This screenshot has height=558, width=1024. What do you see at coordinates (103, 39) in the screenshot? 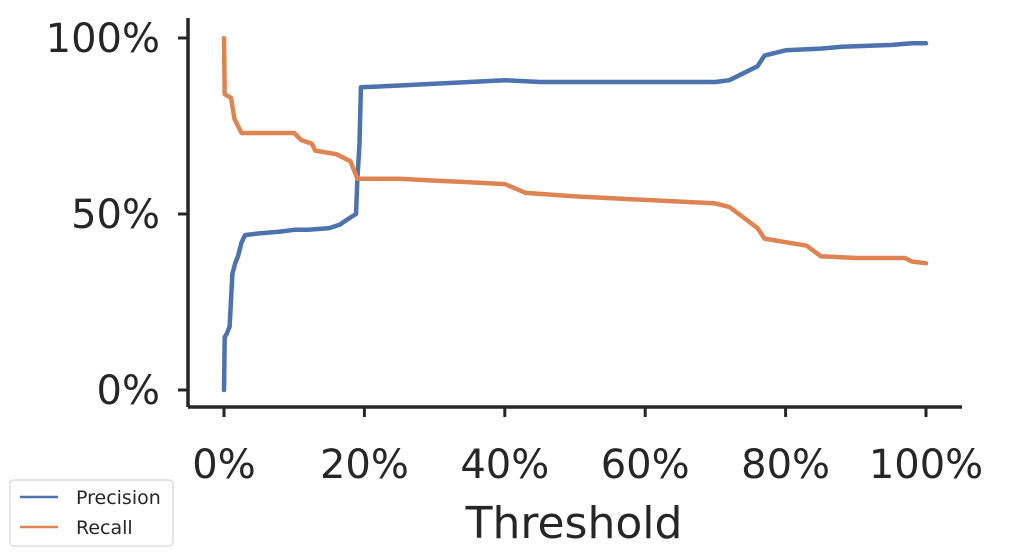
I see `y-tick-label: 100%` at bounding box center [103, 39].